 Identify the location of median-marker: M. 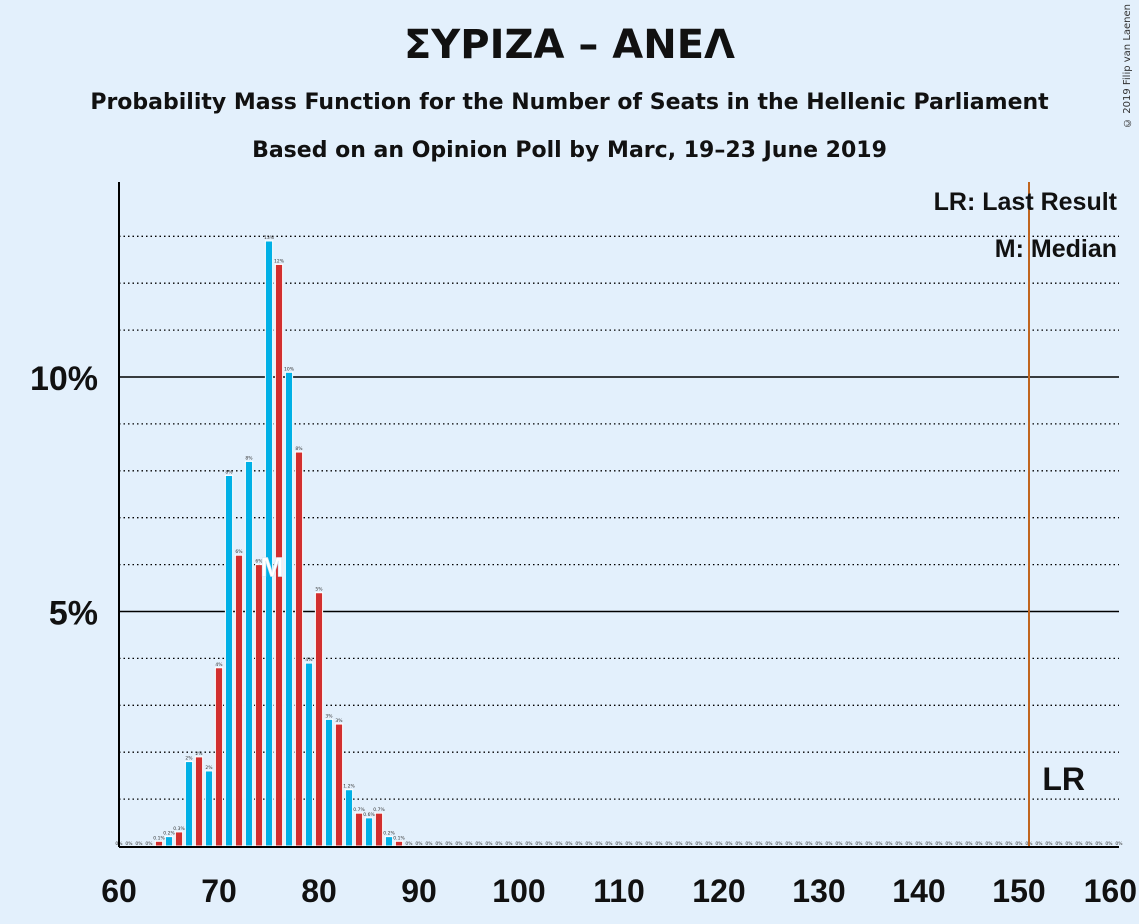
(271, 567).